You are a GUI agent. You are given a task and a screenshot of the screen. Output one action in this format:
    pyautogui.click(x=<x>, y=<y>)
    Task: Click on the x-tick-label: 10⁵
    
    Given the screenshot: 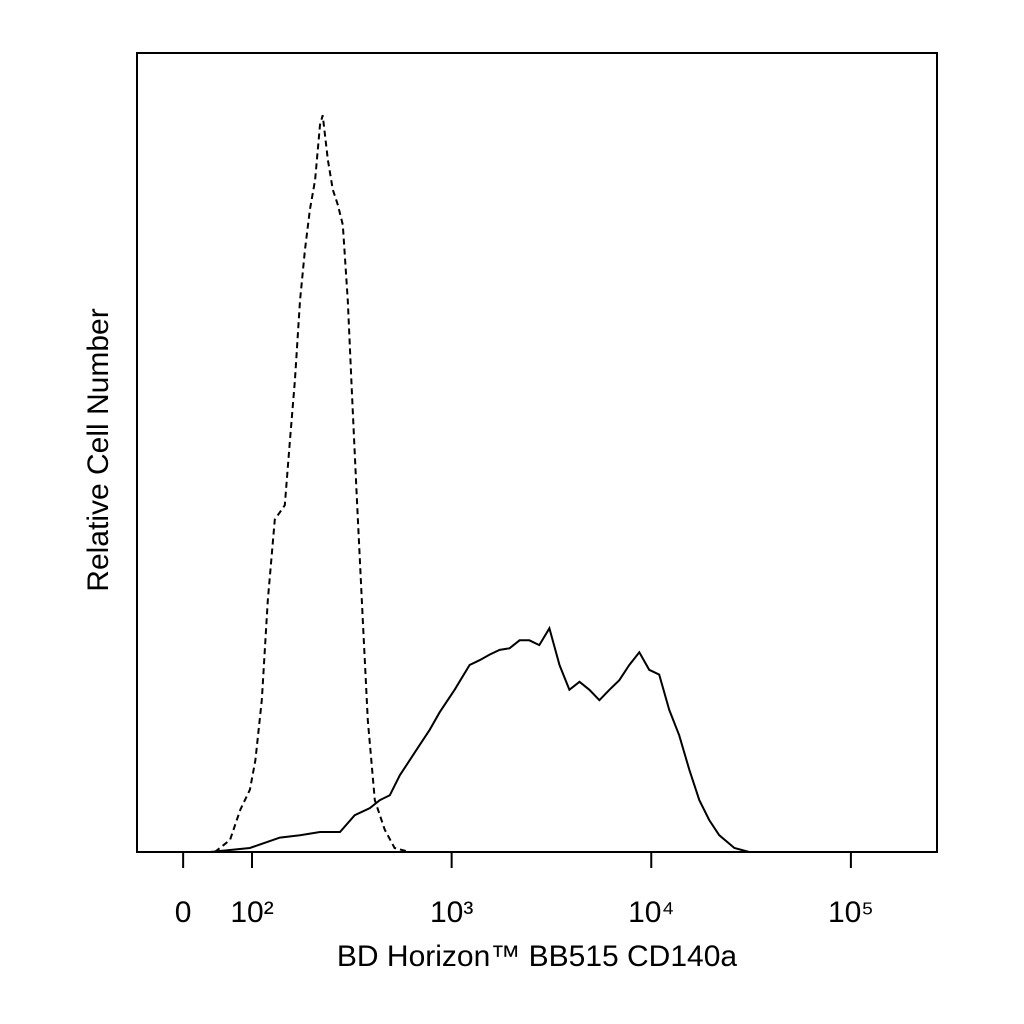 What is the action you would take?
    pyautogui.click(x=851, y=912)
    